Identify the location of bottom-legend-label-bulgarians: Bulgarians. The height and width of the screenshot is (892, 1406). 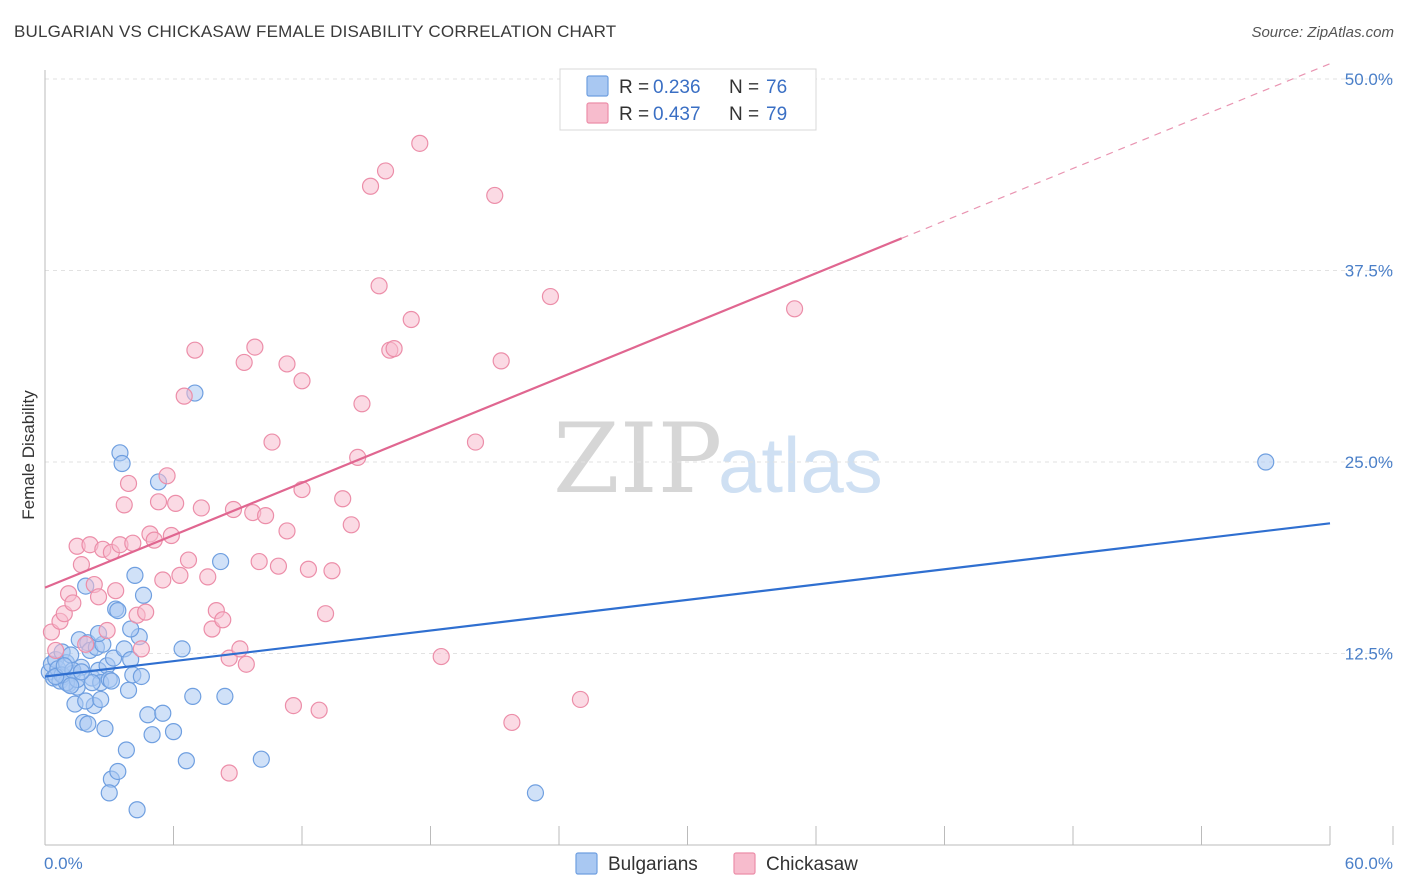
(653, 864).